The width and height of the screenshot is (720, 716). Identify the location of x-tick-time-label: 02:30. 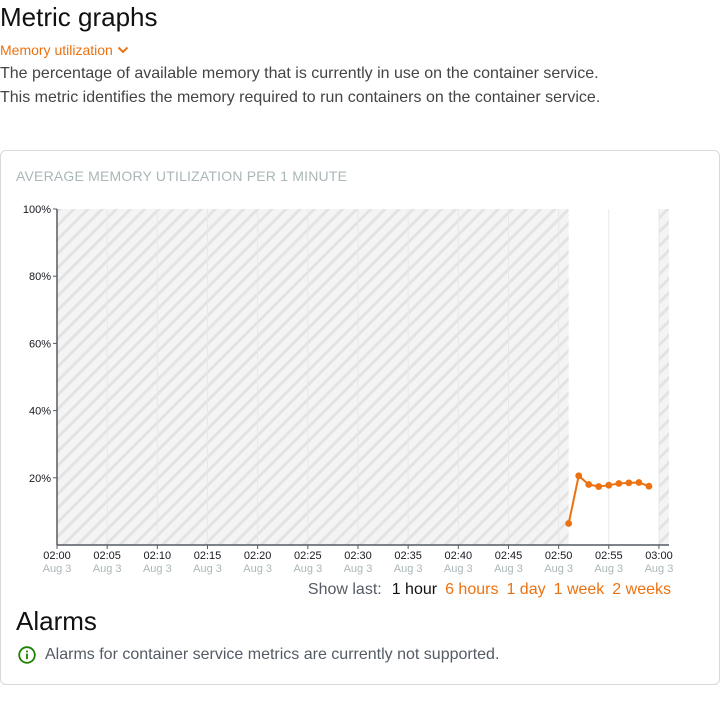
(358, 556).